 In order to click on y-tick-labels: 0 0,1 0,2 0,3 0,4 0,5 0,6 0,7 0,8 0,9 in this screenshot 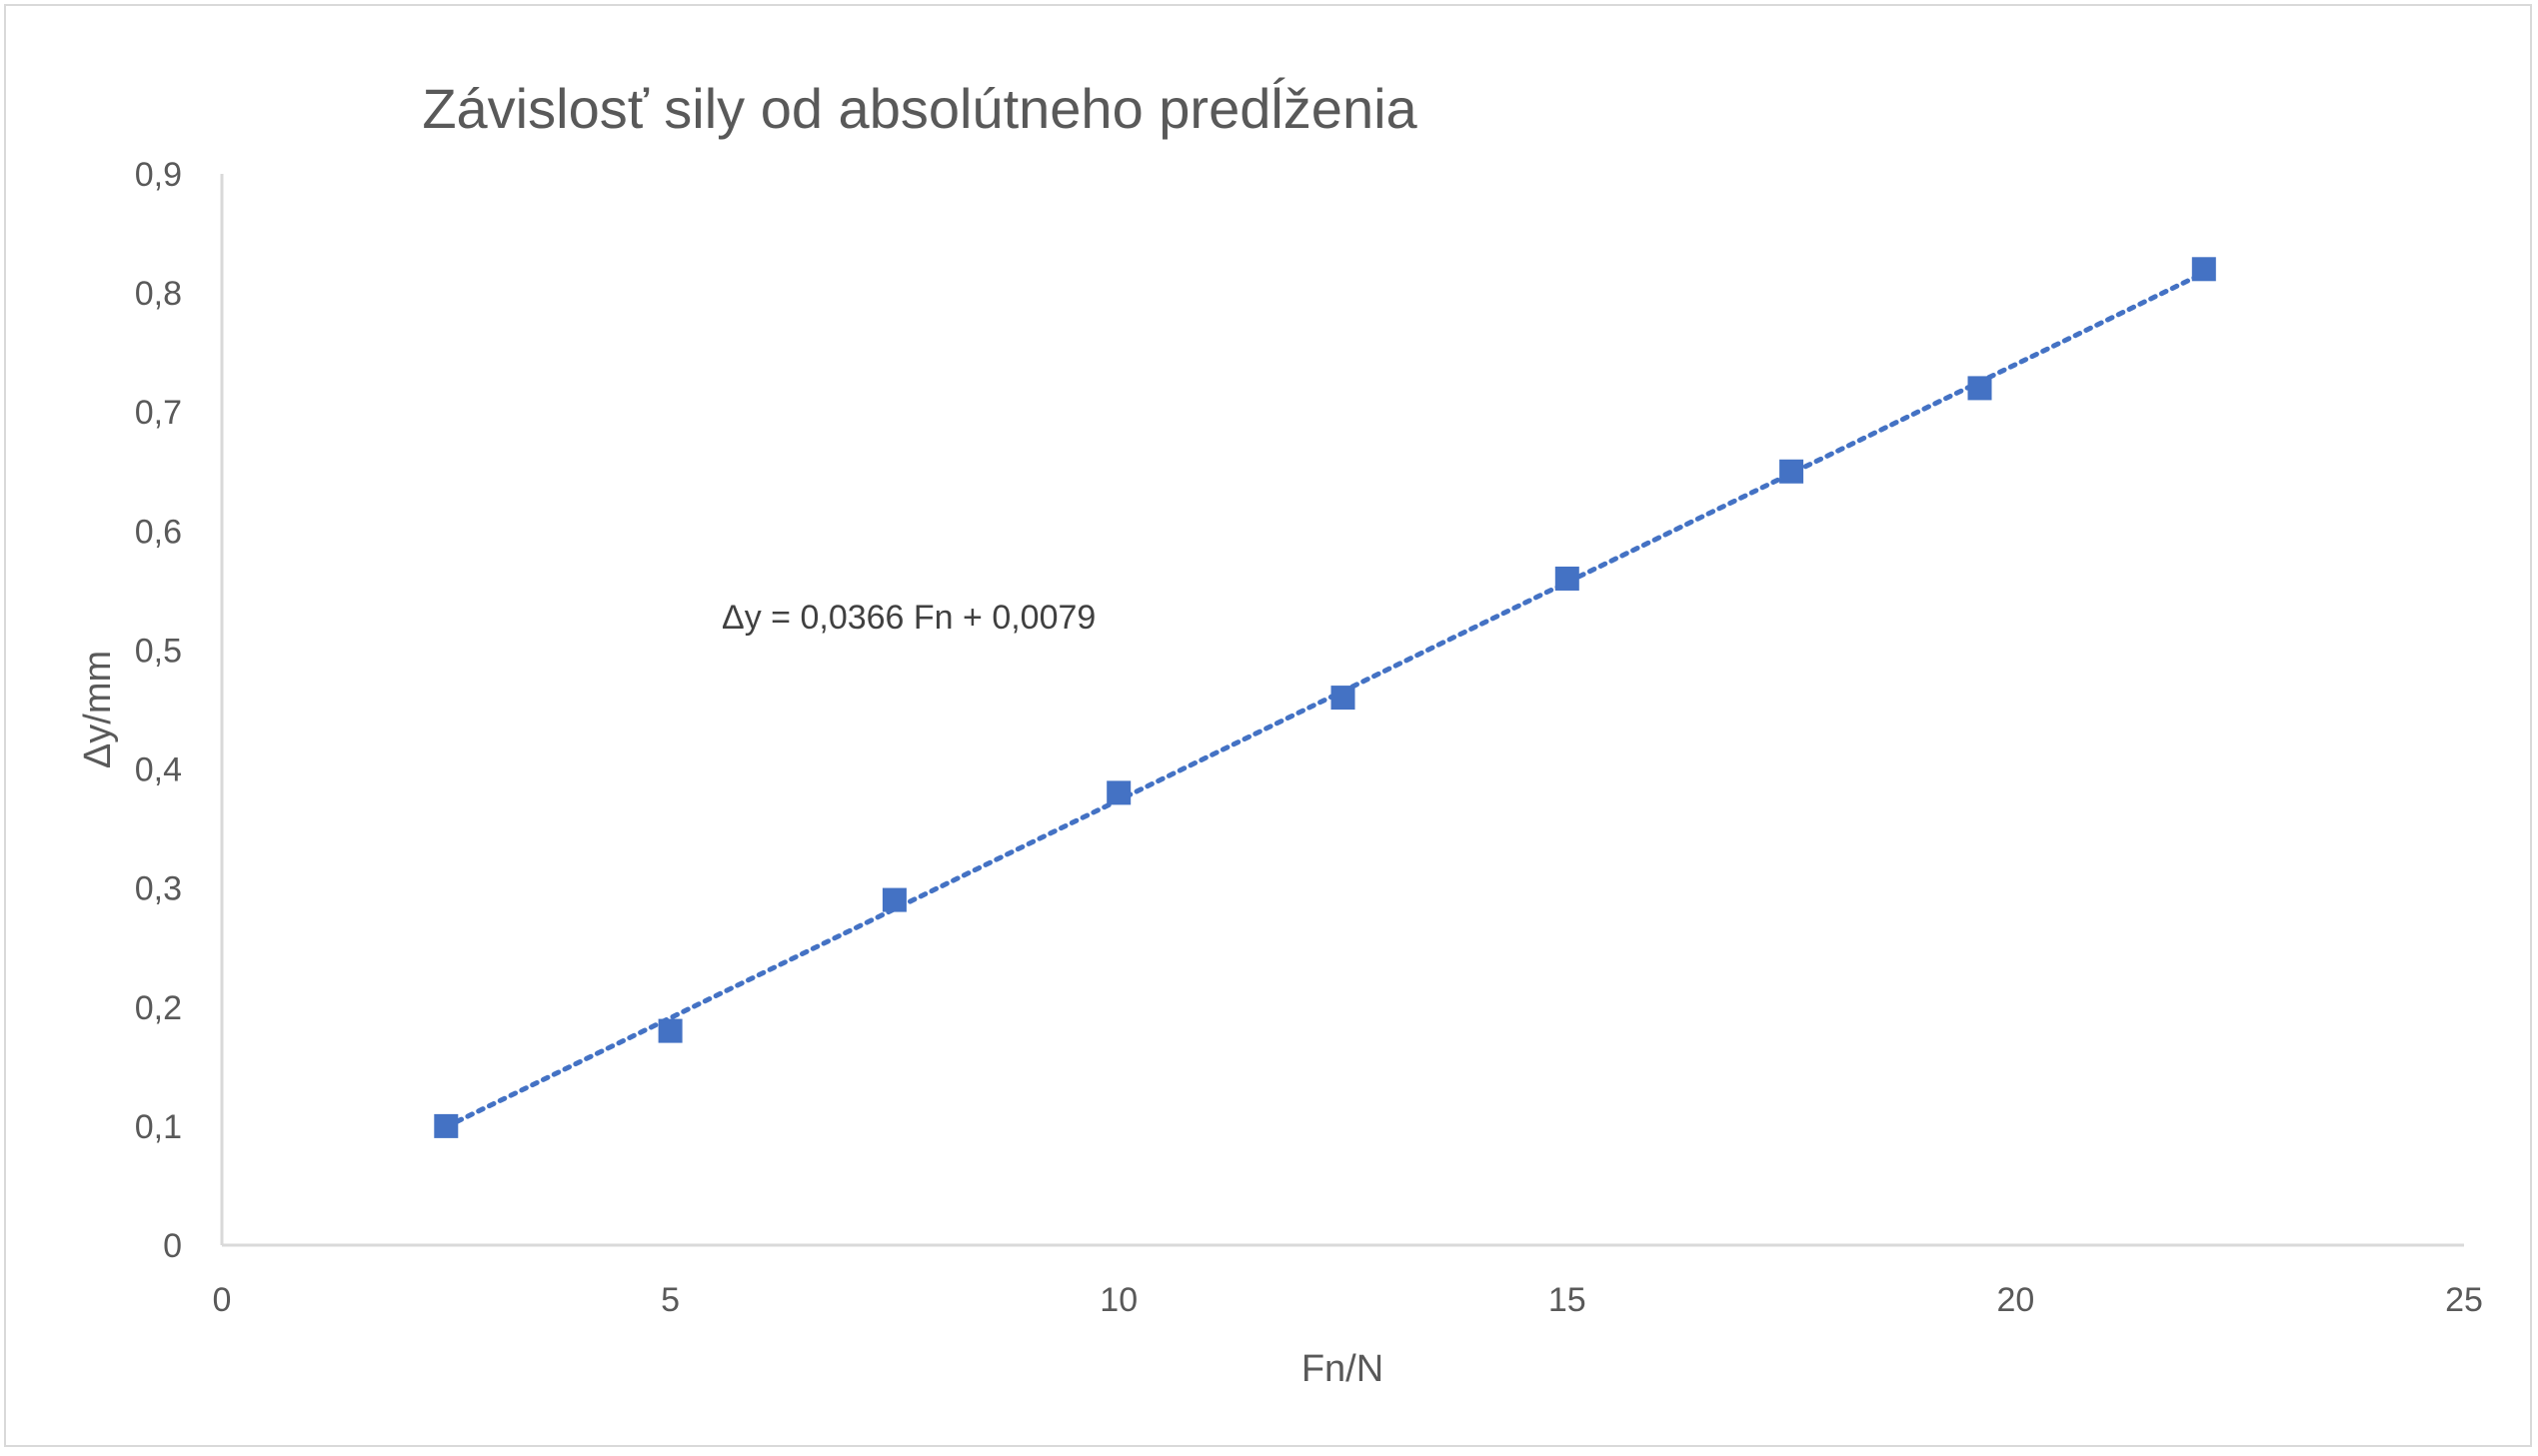, I will do `click(158, 710)`.